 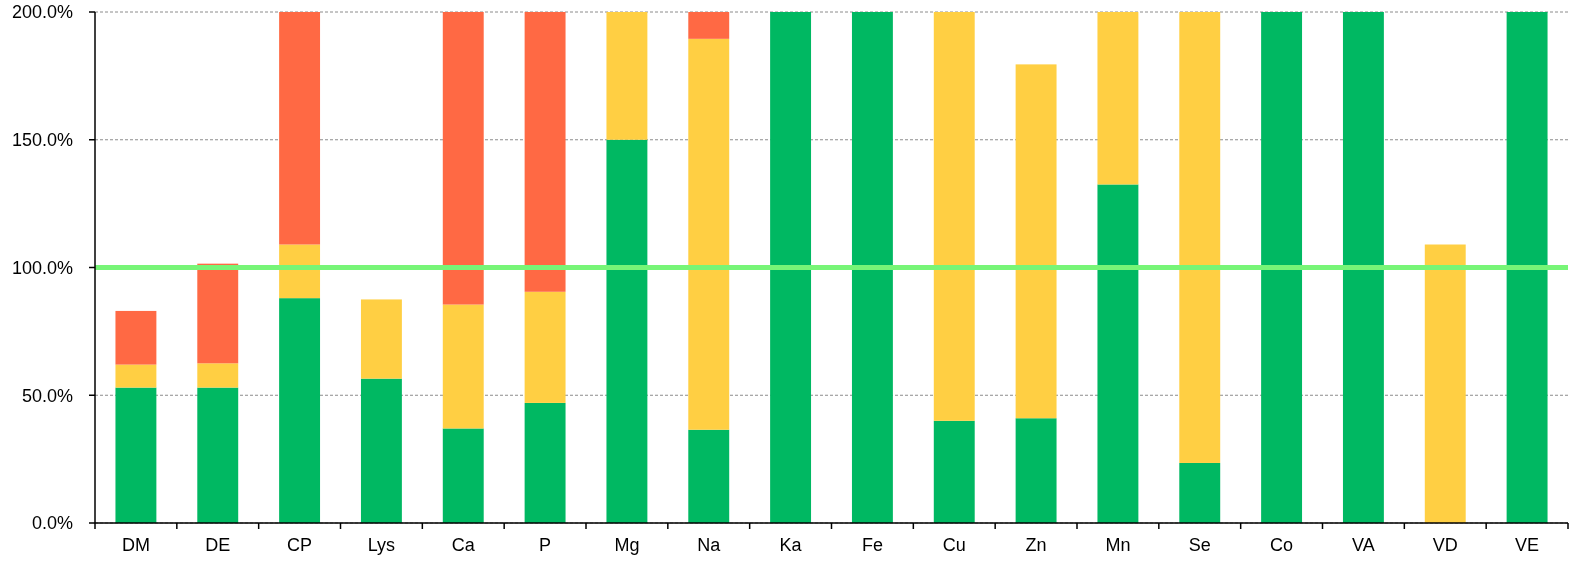 I want to click on x-tick-label: Co, so click(x=1282, y=545).